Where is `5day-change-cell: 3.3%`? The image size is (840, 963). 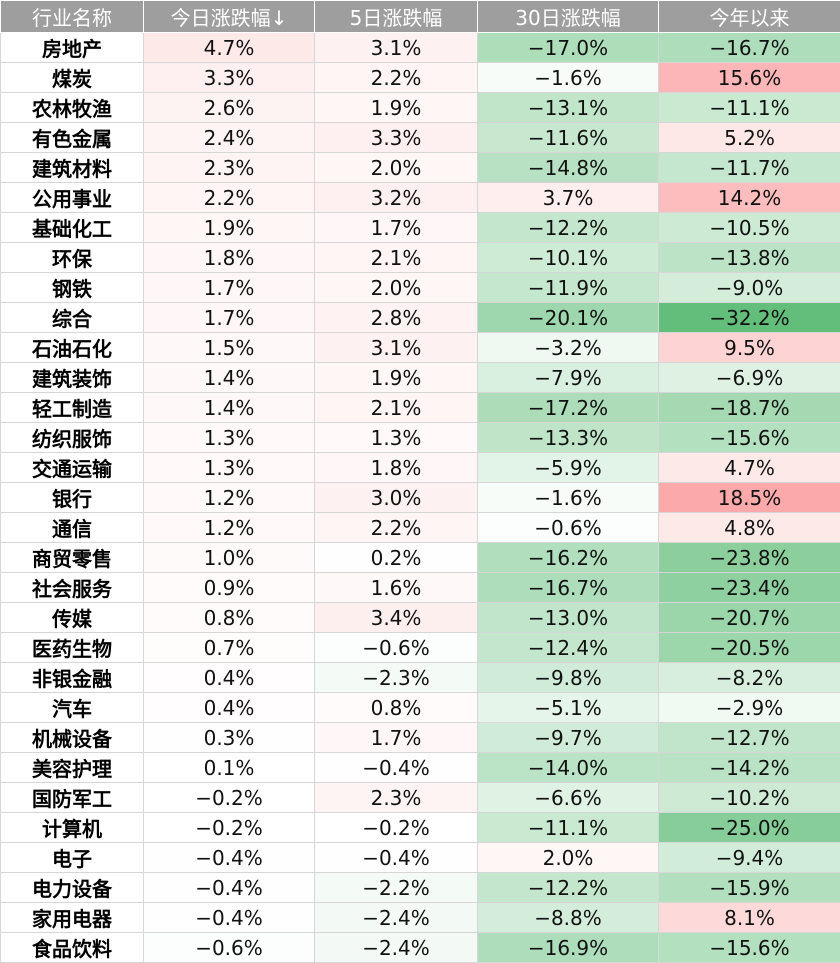
5day-change-cell: 3.3% is located at coordinates (396, 138).